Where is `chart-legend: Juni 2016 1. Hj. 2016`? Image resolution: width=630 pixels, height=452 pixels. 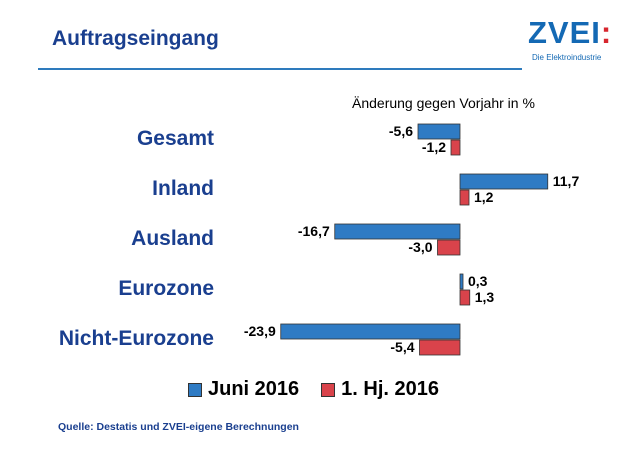 chart-legend: Juni 2016 1. Hj. 2016 is located at coordinates (324, 389).